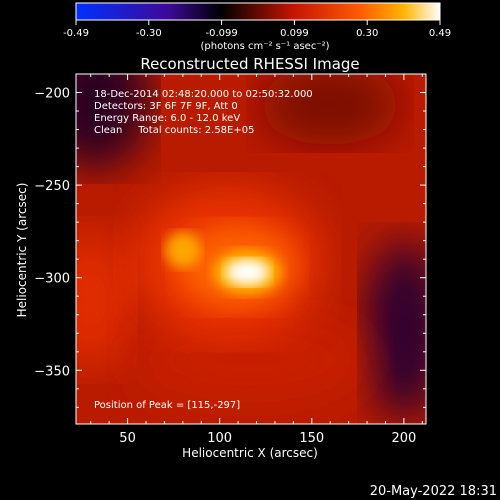 This screenshot has width=500, height=500. I want to click on y-tick-label: −200, so click(52, 94).